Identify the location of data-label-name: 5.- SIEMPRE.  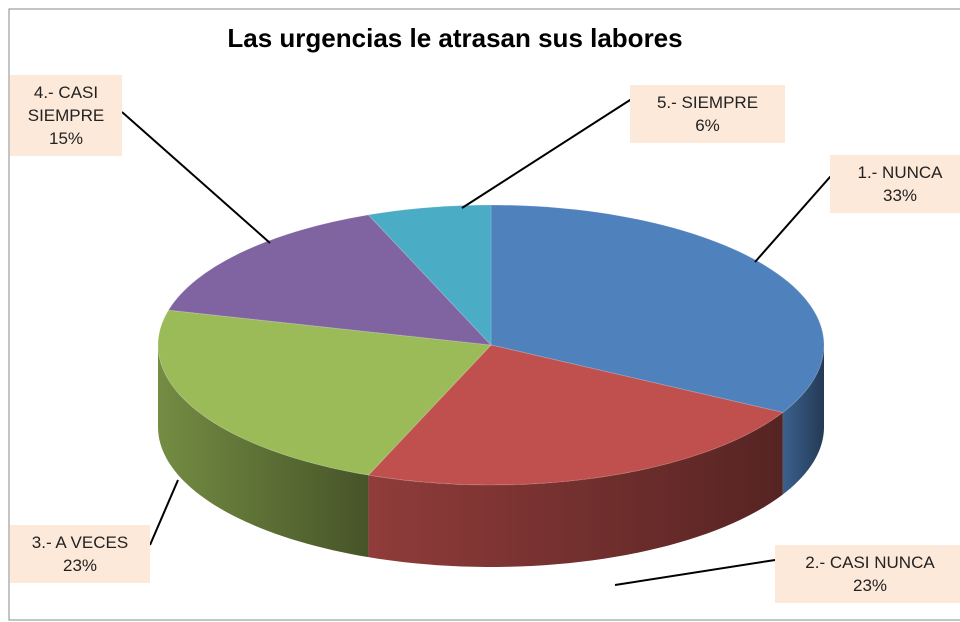
(707, 102).